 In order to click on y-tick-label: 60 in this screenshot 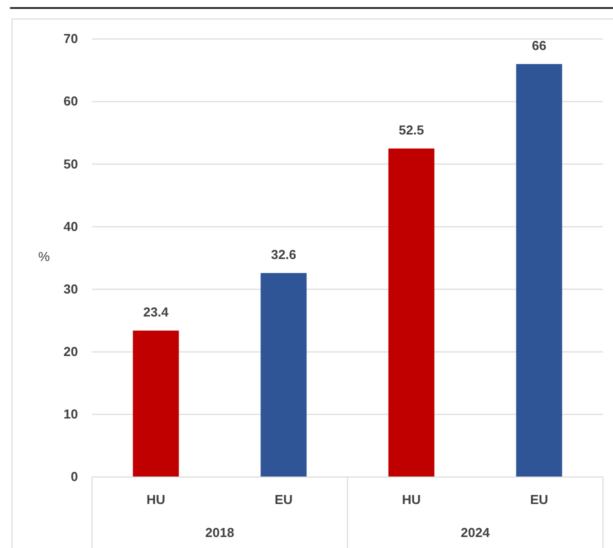, I will do `click(71, 101)`.